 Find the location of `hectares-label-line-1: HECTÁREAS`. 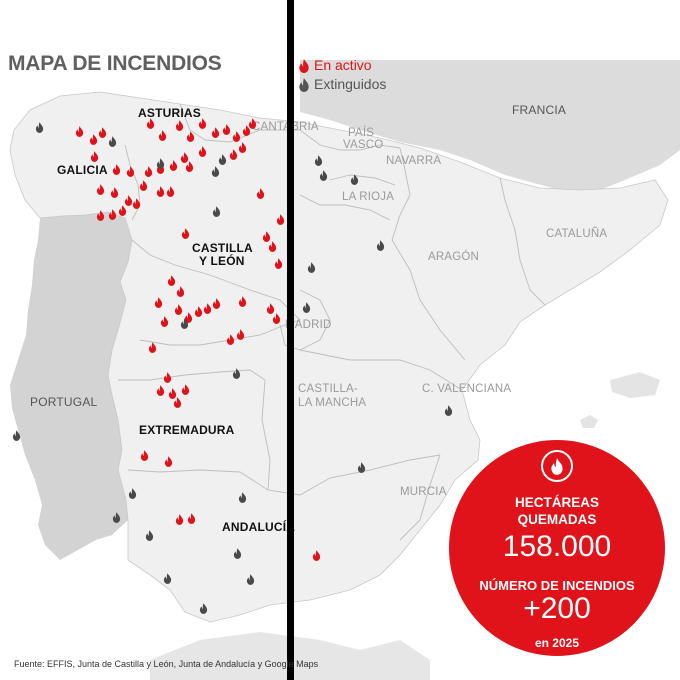

hectares-label-line-1: HECTÁREAS is located at coordinates (556, 502).